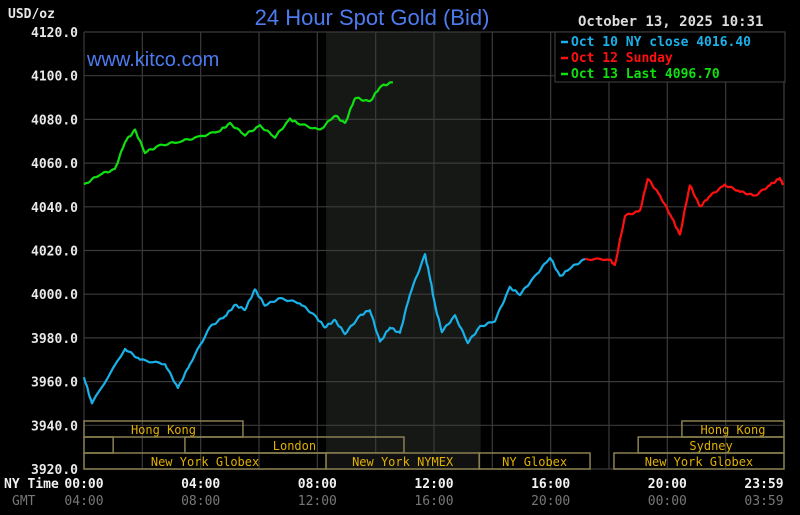 This screenshot has height=515, width=800. What do you see at coordinates (433, 484) in the screenshot?
I see `x-tick-label: 12:00` at bounding box center [433, 484].